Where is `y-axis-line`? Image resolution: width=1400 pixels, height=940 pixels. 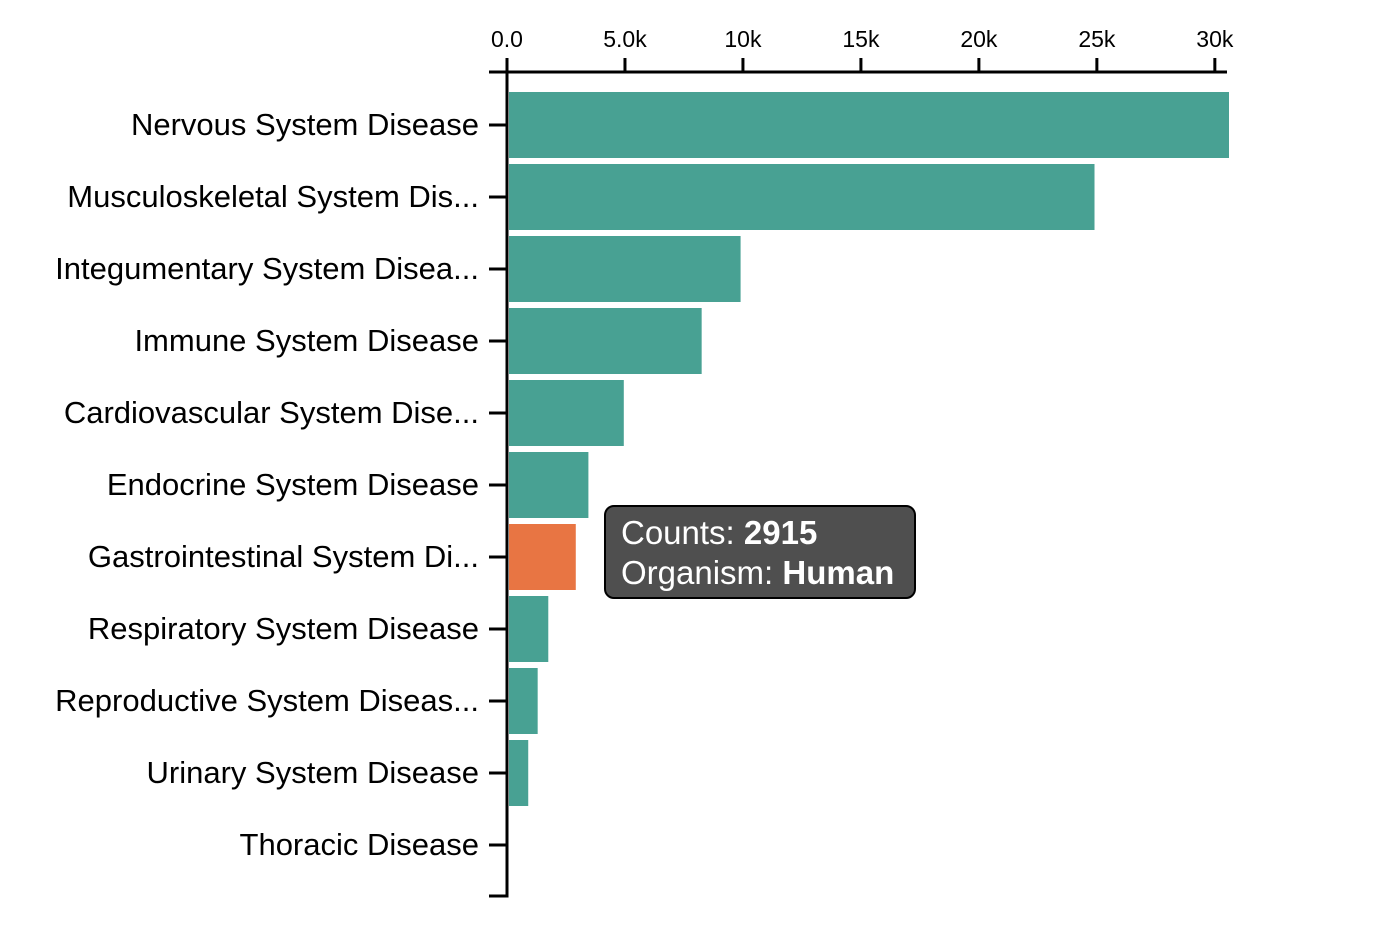 y-axis-line is located at coordinates (499, 485).